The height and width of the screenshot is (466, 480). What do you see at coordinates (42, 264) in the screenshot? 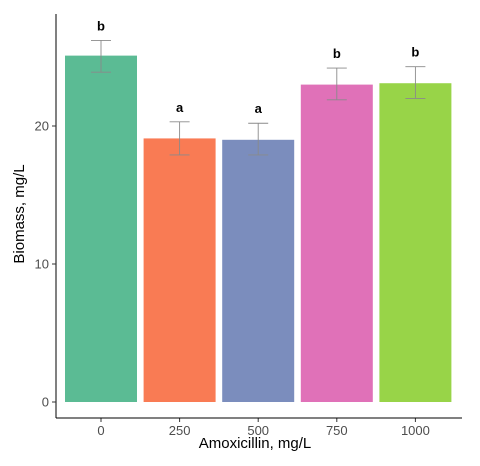
I see `y-tick-label-10: 10` at bounding box center [42, 264].